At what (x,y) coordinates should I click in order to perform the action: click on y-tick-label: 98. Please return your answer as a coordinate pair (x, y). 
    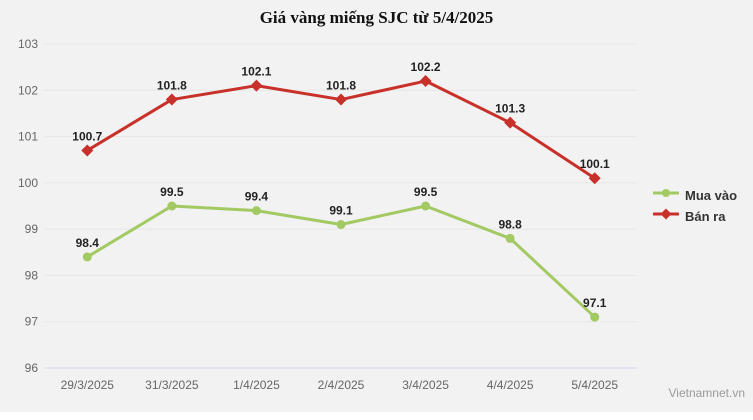
    Looking at the image, I should click on (32, 275).